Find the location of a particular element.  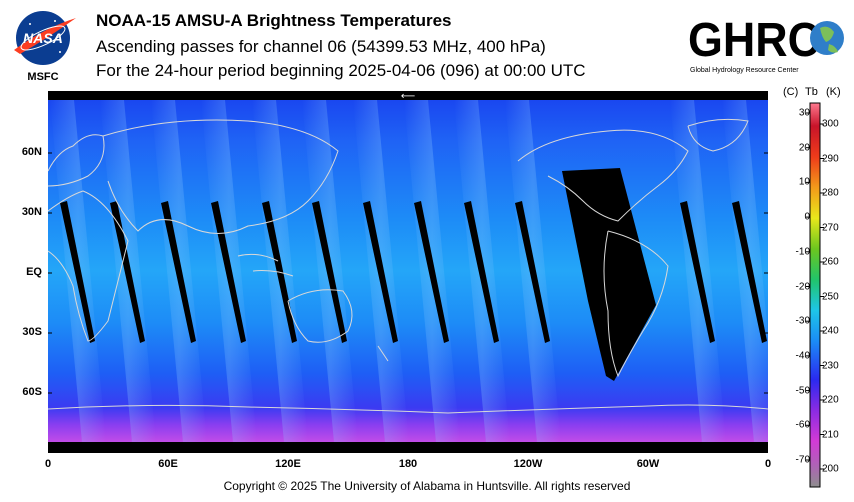

colorbar-celsius-label: -40 is located at coordinates (802, 356).